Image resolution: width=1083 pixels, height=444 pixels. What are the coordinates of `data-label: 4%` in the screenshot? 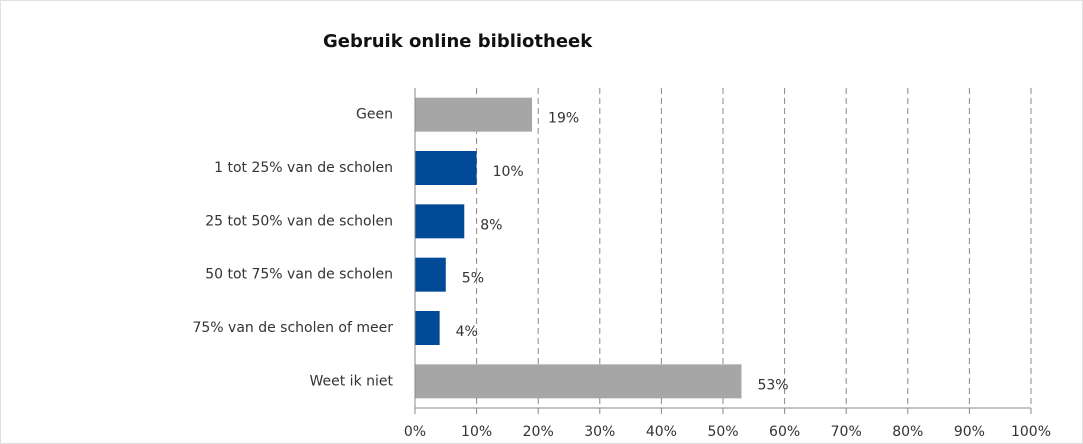 It's located at (467, 332).